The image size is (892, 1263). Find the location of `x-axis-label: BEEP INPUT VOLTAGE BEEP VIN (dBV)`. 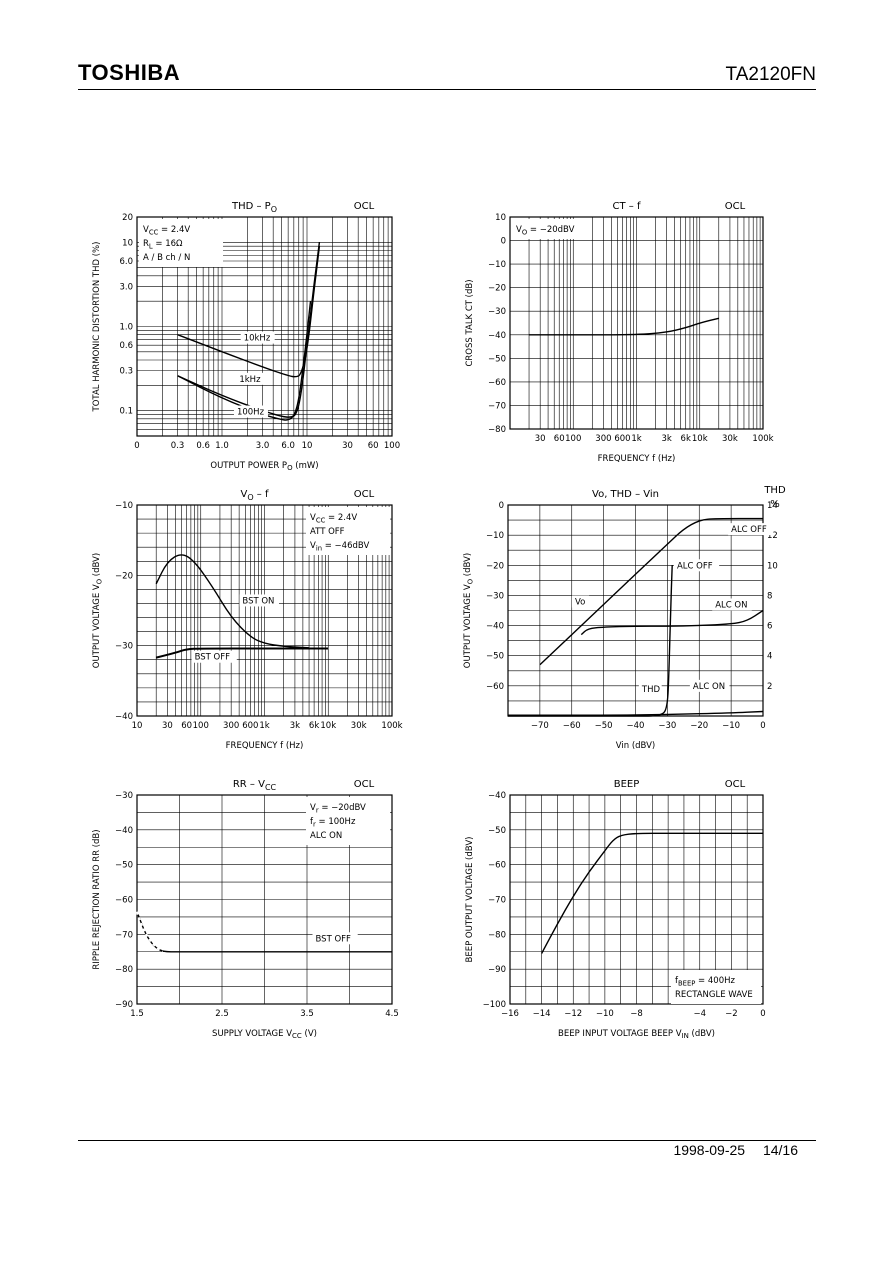

x-axis-label: BEEP INPUT VOLTAGE BEEP VIN (dBV) is located at coordinates (636, 1034).